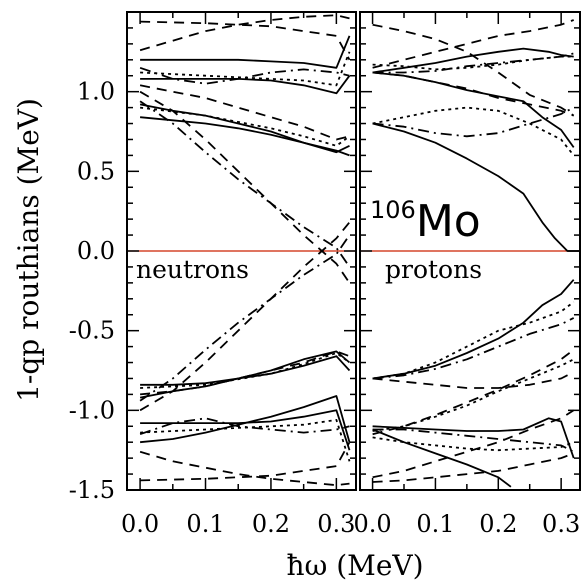 The image size is (583, 585). I want to click on protons-panel-label: protons, so click(433, 269).